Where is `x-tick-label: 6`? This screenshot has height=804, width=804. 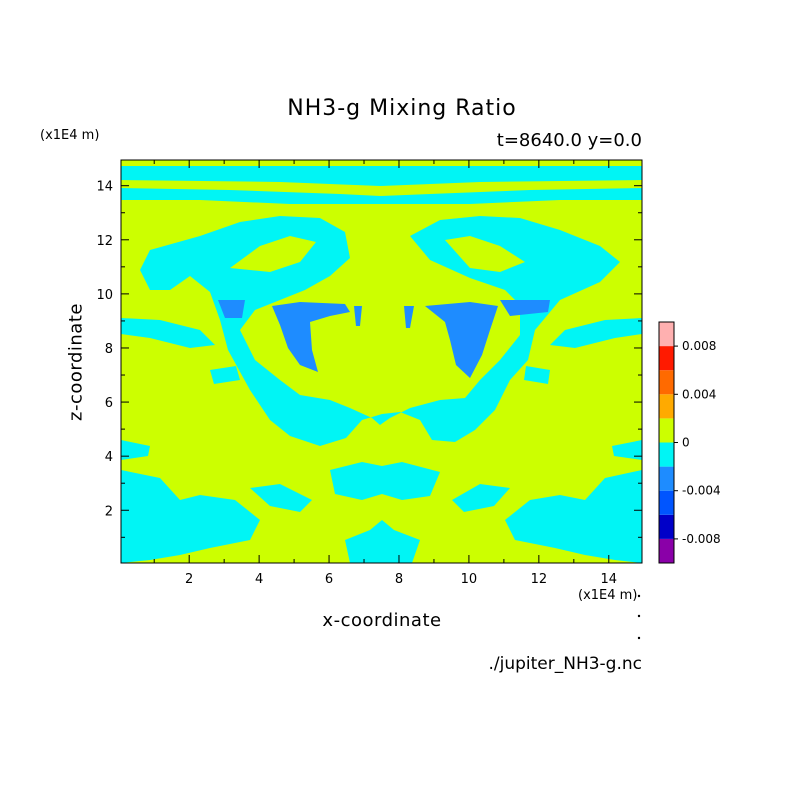
x-tick-label: 6 is located at coordinates (329, 579).